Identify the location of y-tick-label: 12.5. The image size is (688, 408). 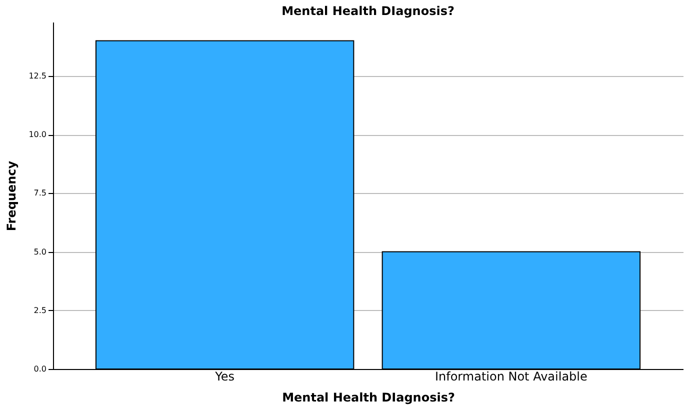
(37, 75).